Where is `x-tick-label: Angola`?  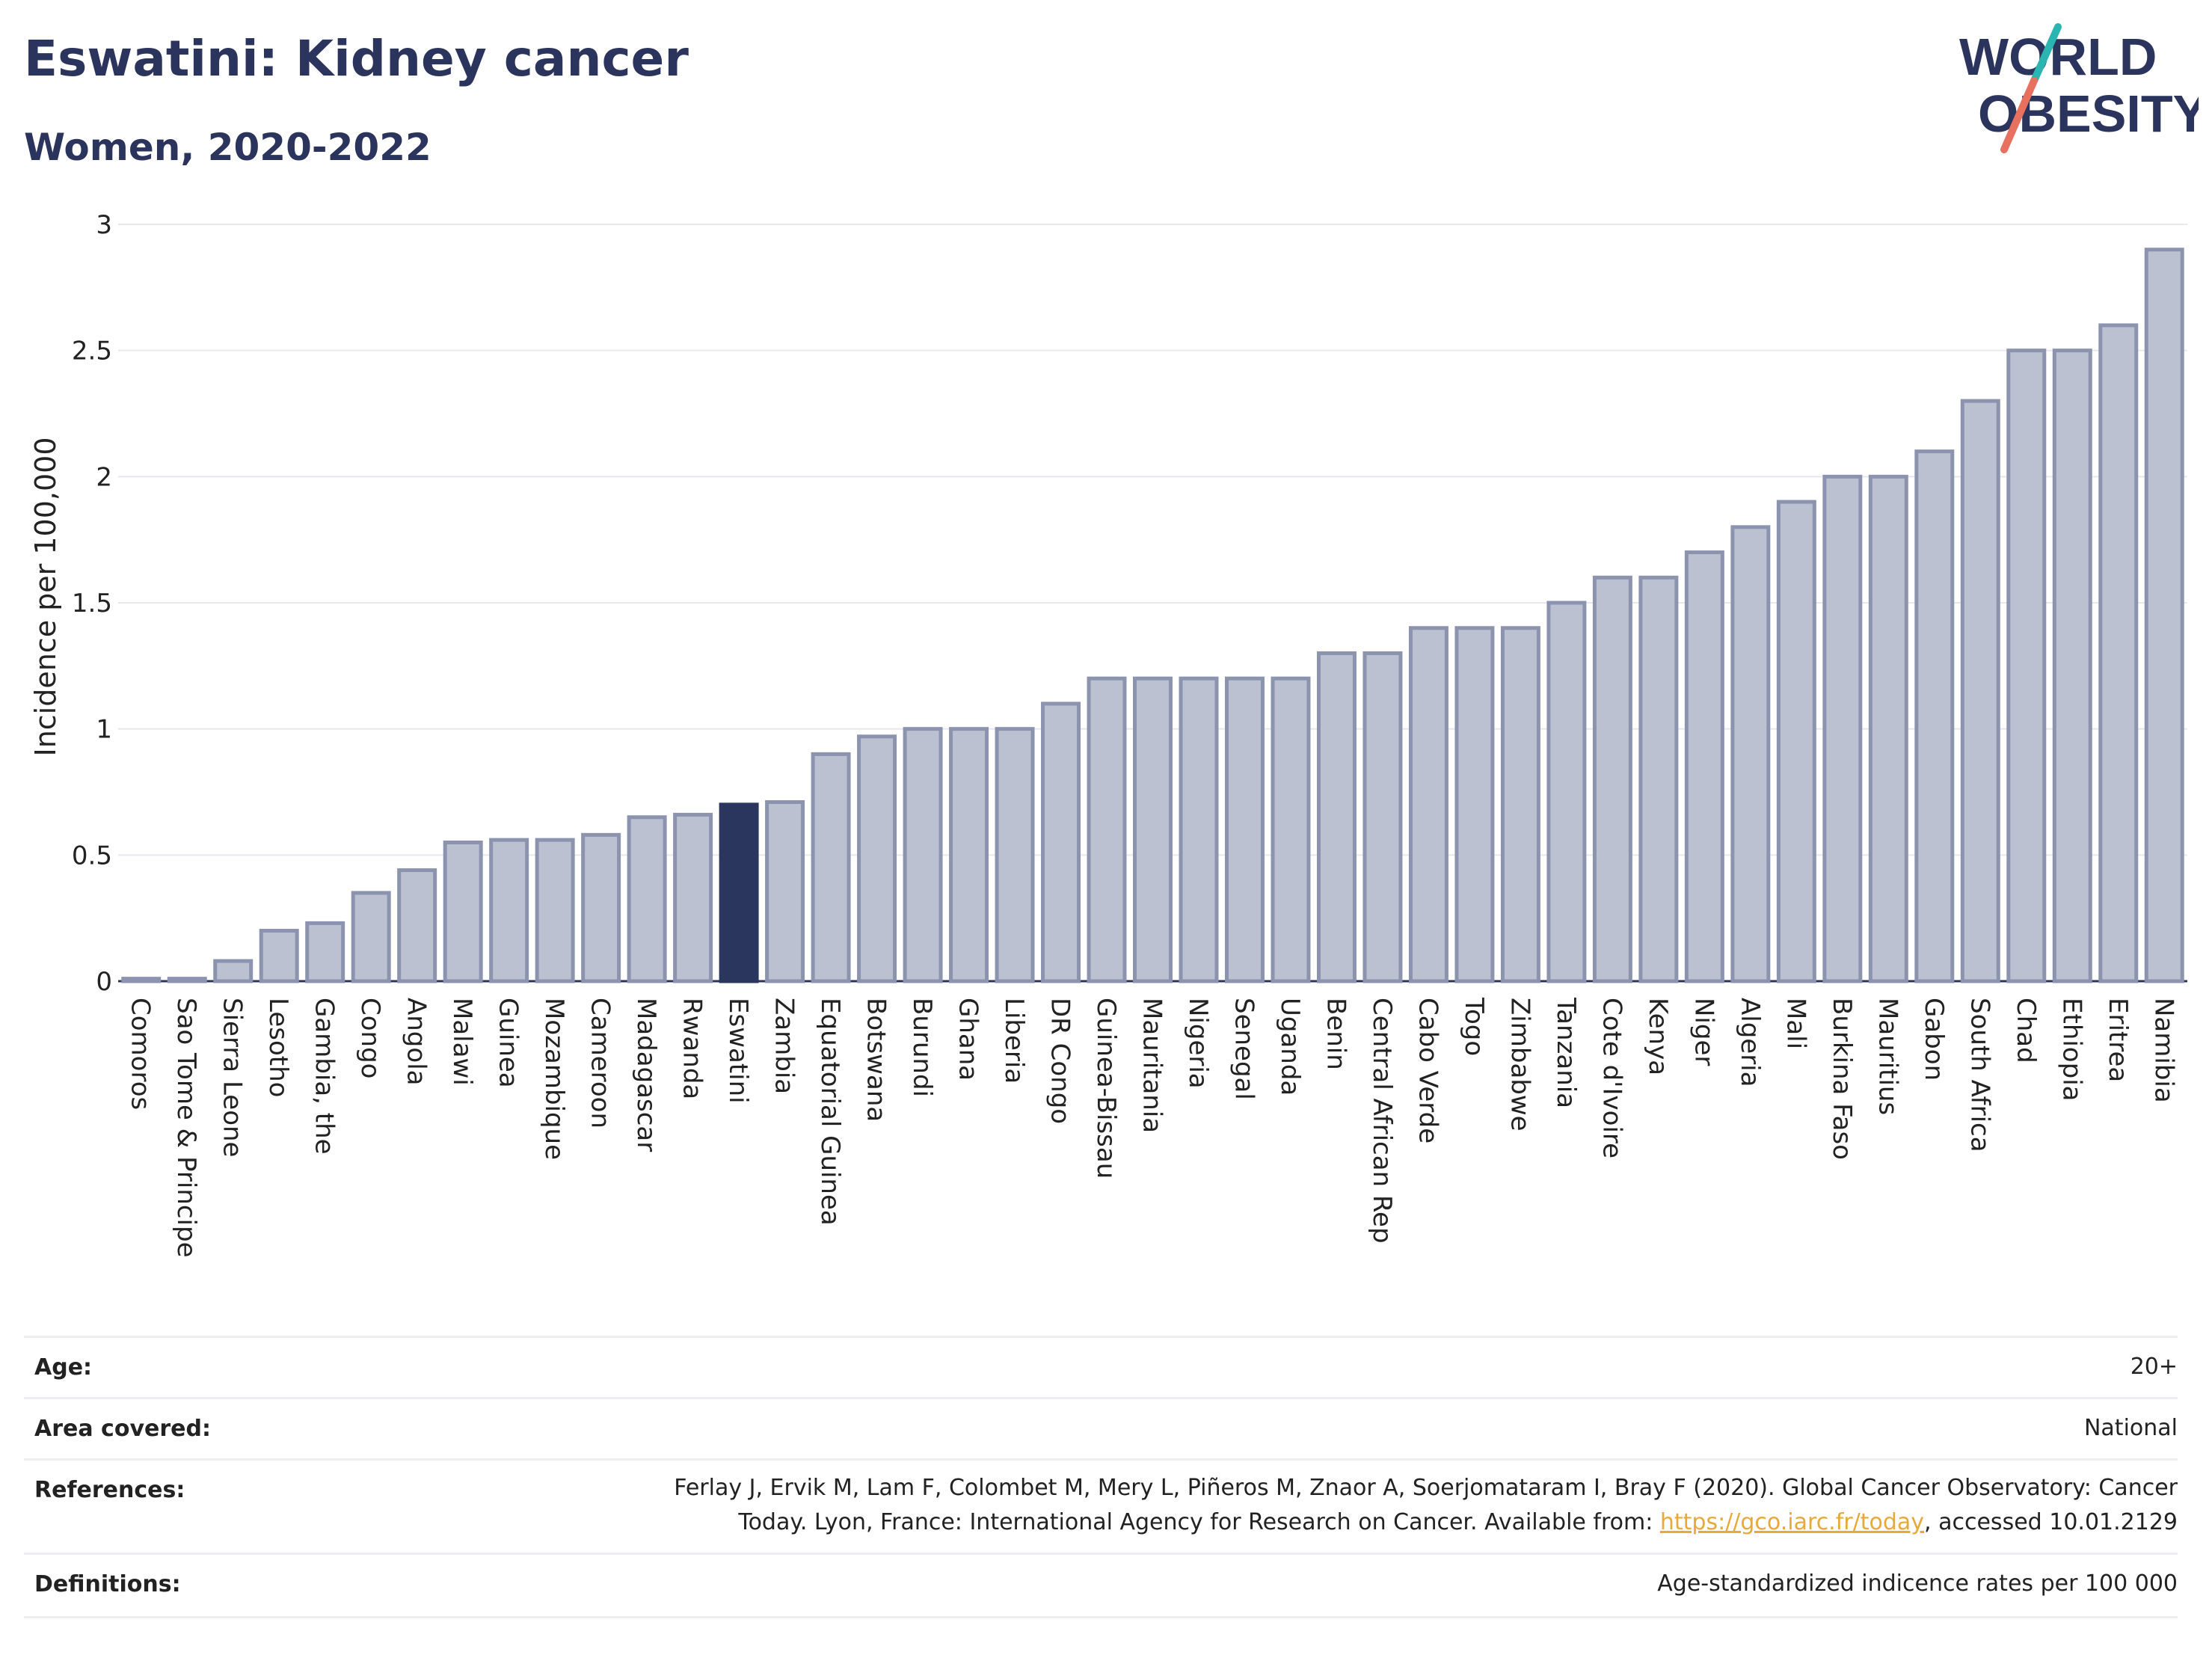 x-tick-label: Angola is located at coordinates (416, 1041).